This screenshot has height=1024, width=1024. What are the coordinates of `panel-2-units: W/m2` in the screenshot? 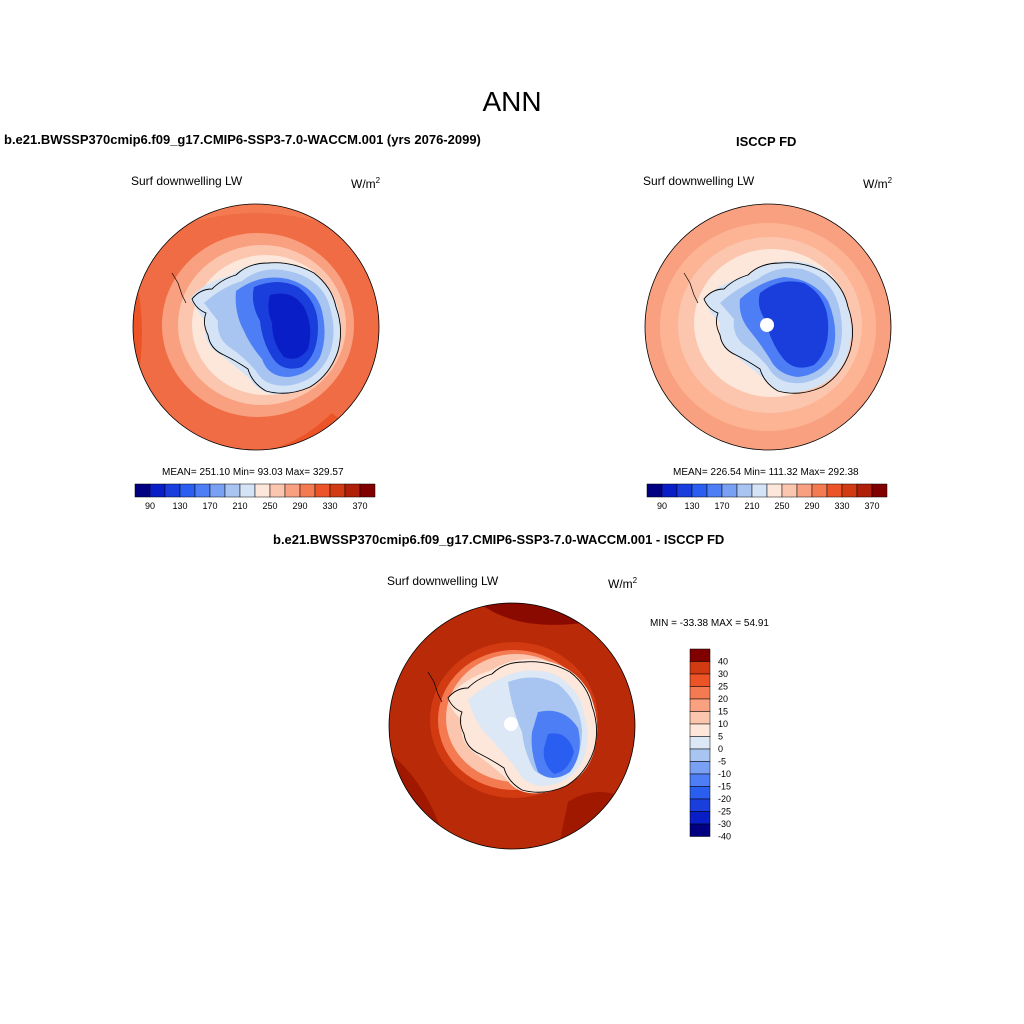 It's located at (878, 183).